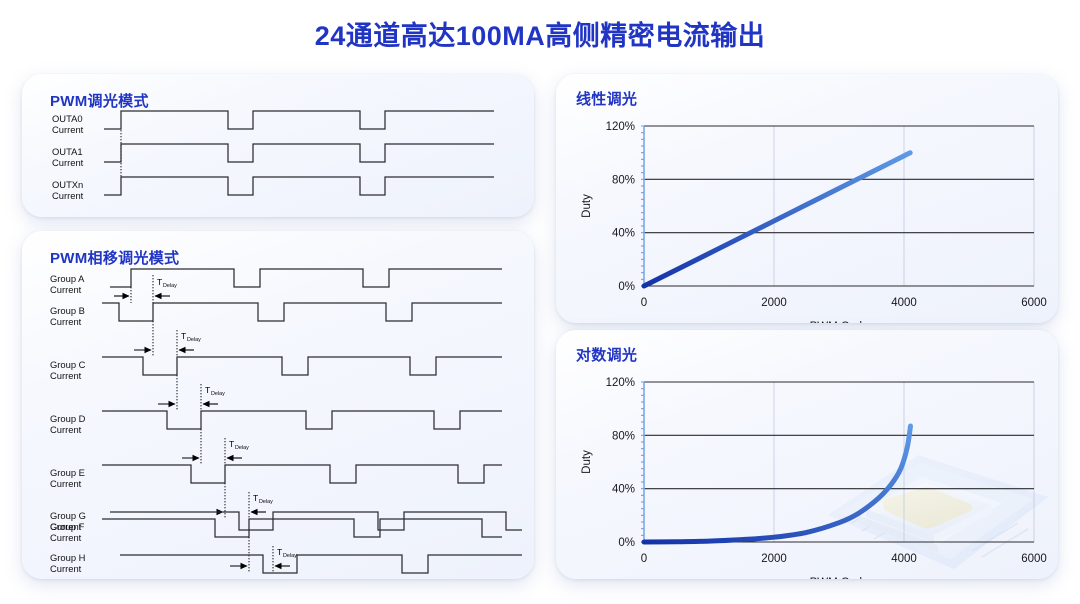 This screenshot has height=604, width=1080. Describe the element at coordinates (68, 129) in the screenshot. I see `signal-unit-outa0: Current` at that location.